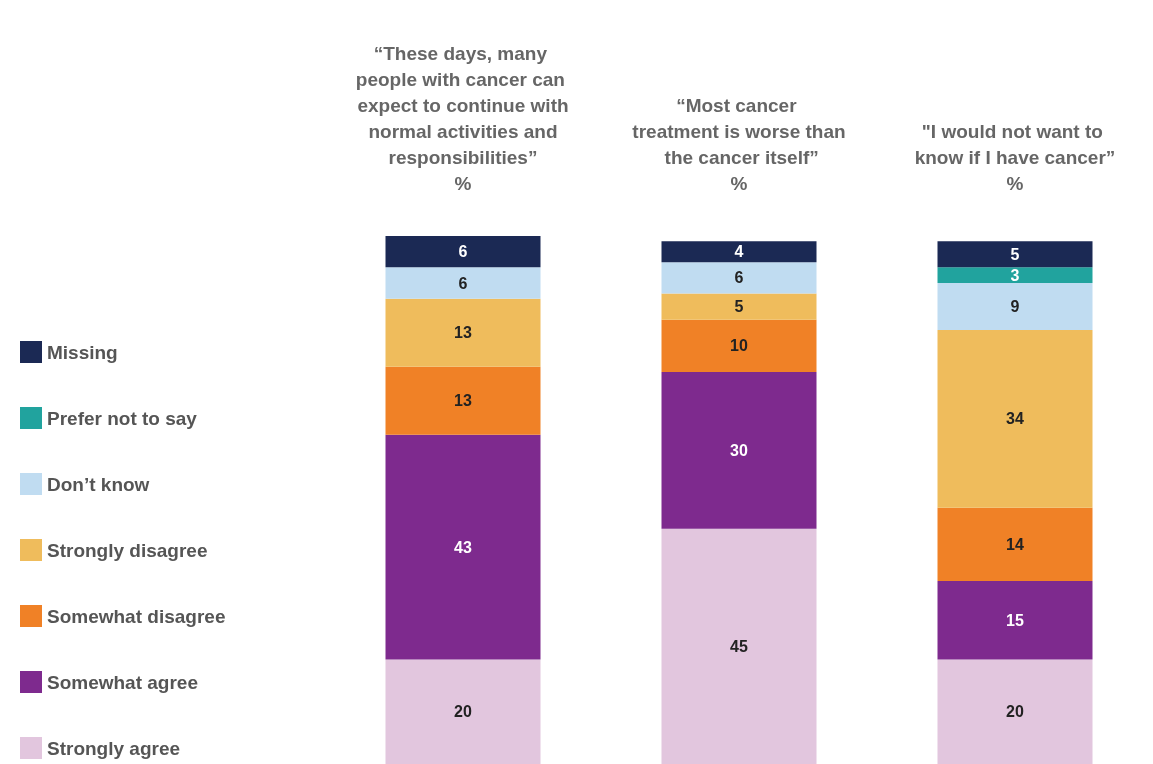 This screenshot has height=764, width=1153. I want to click on legend-label: Strongly disagree, so click(127, 550).